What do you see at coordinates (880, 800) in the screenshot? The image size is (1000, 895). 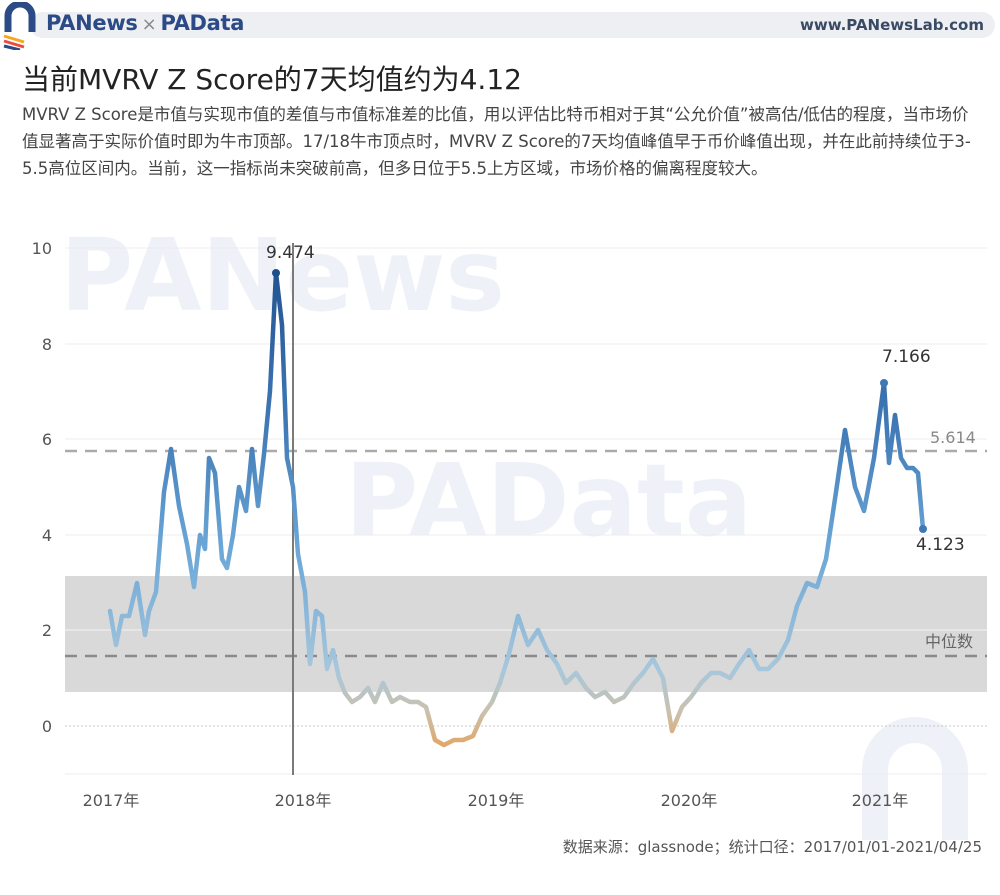 I see `x-tick-2021: 2021年` at bounding box center [880, 800].